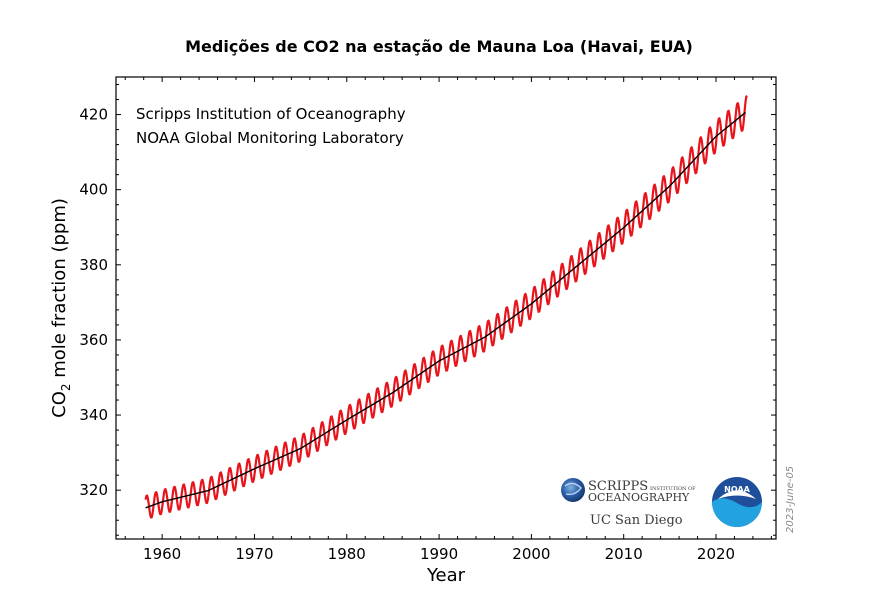 Image resolution: width=893 pixels, height=601 pixels. What do you see at coordinates (66, 387) in the screenshot?
I see `y-axis-label-subscript: 2` at bounding box center [66, 387].